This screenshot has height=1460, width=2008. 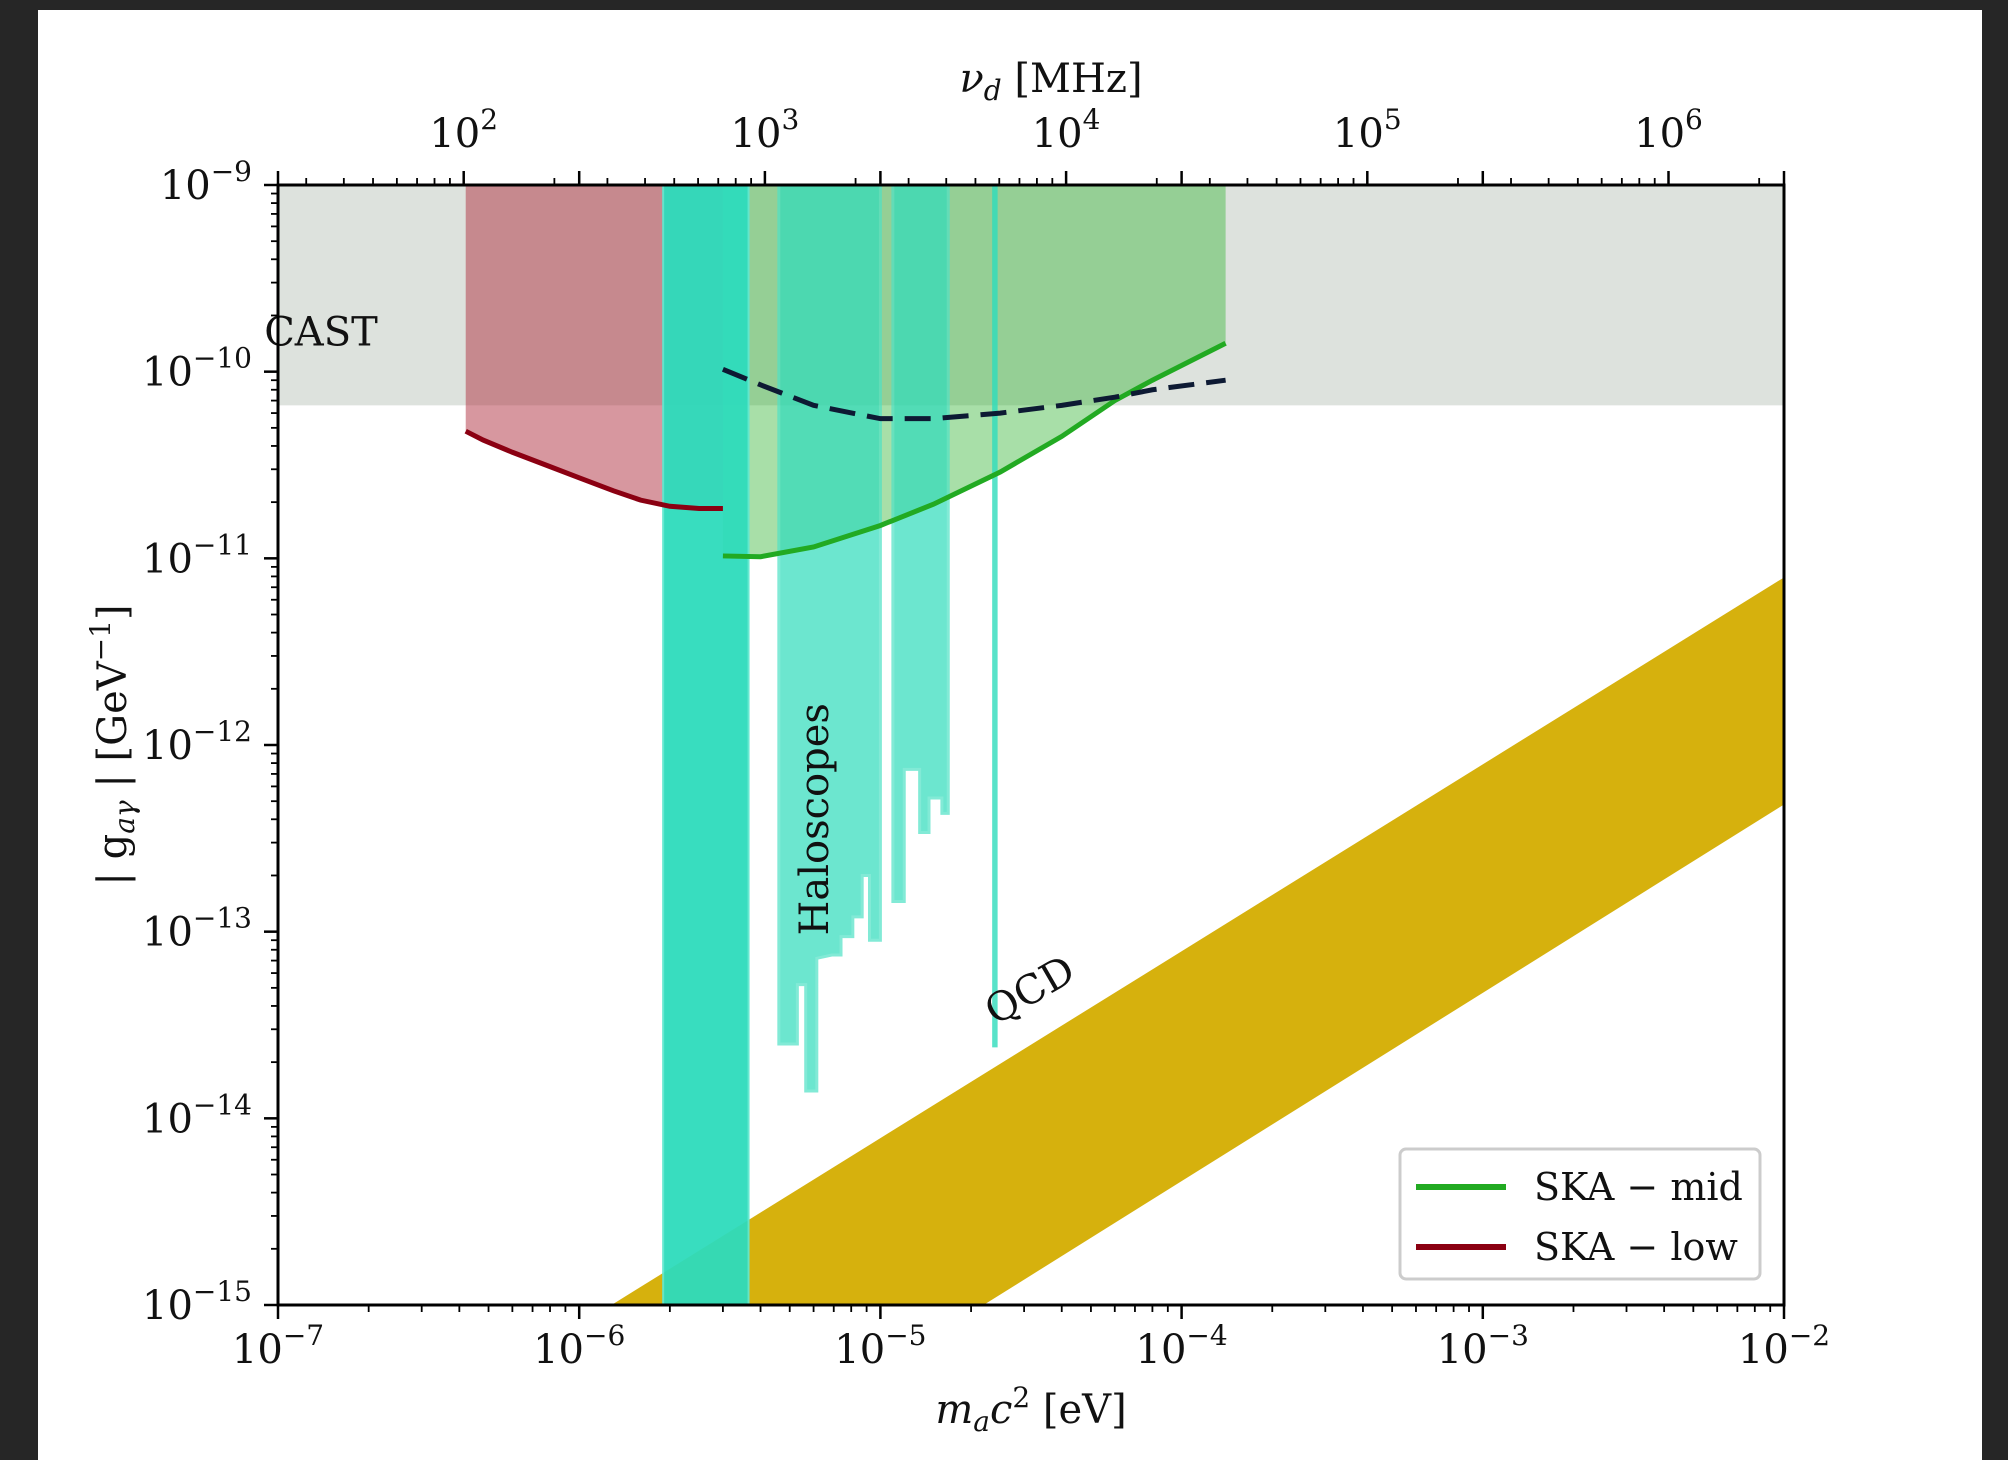 I want to click on x-label-unit: [eV], so click(x=1078, y=1410).